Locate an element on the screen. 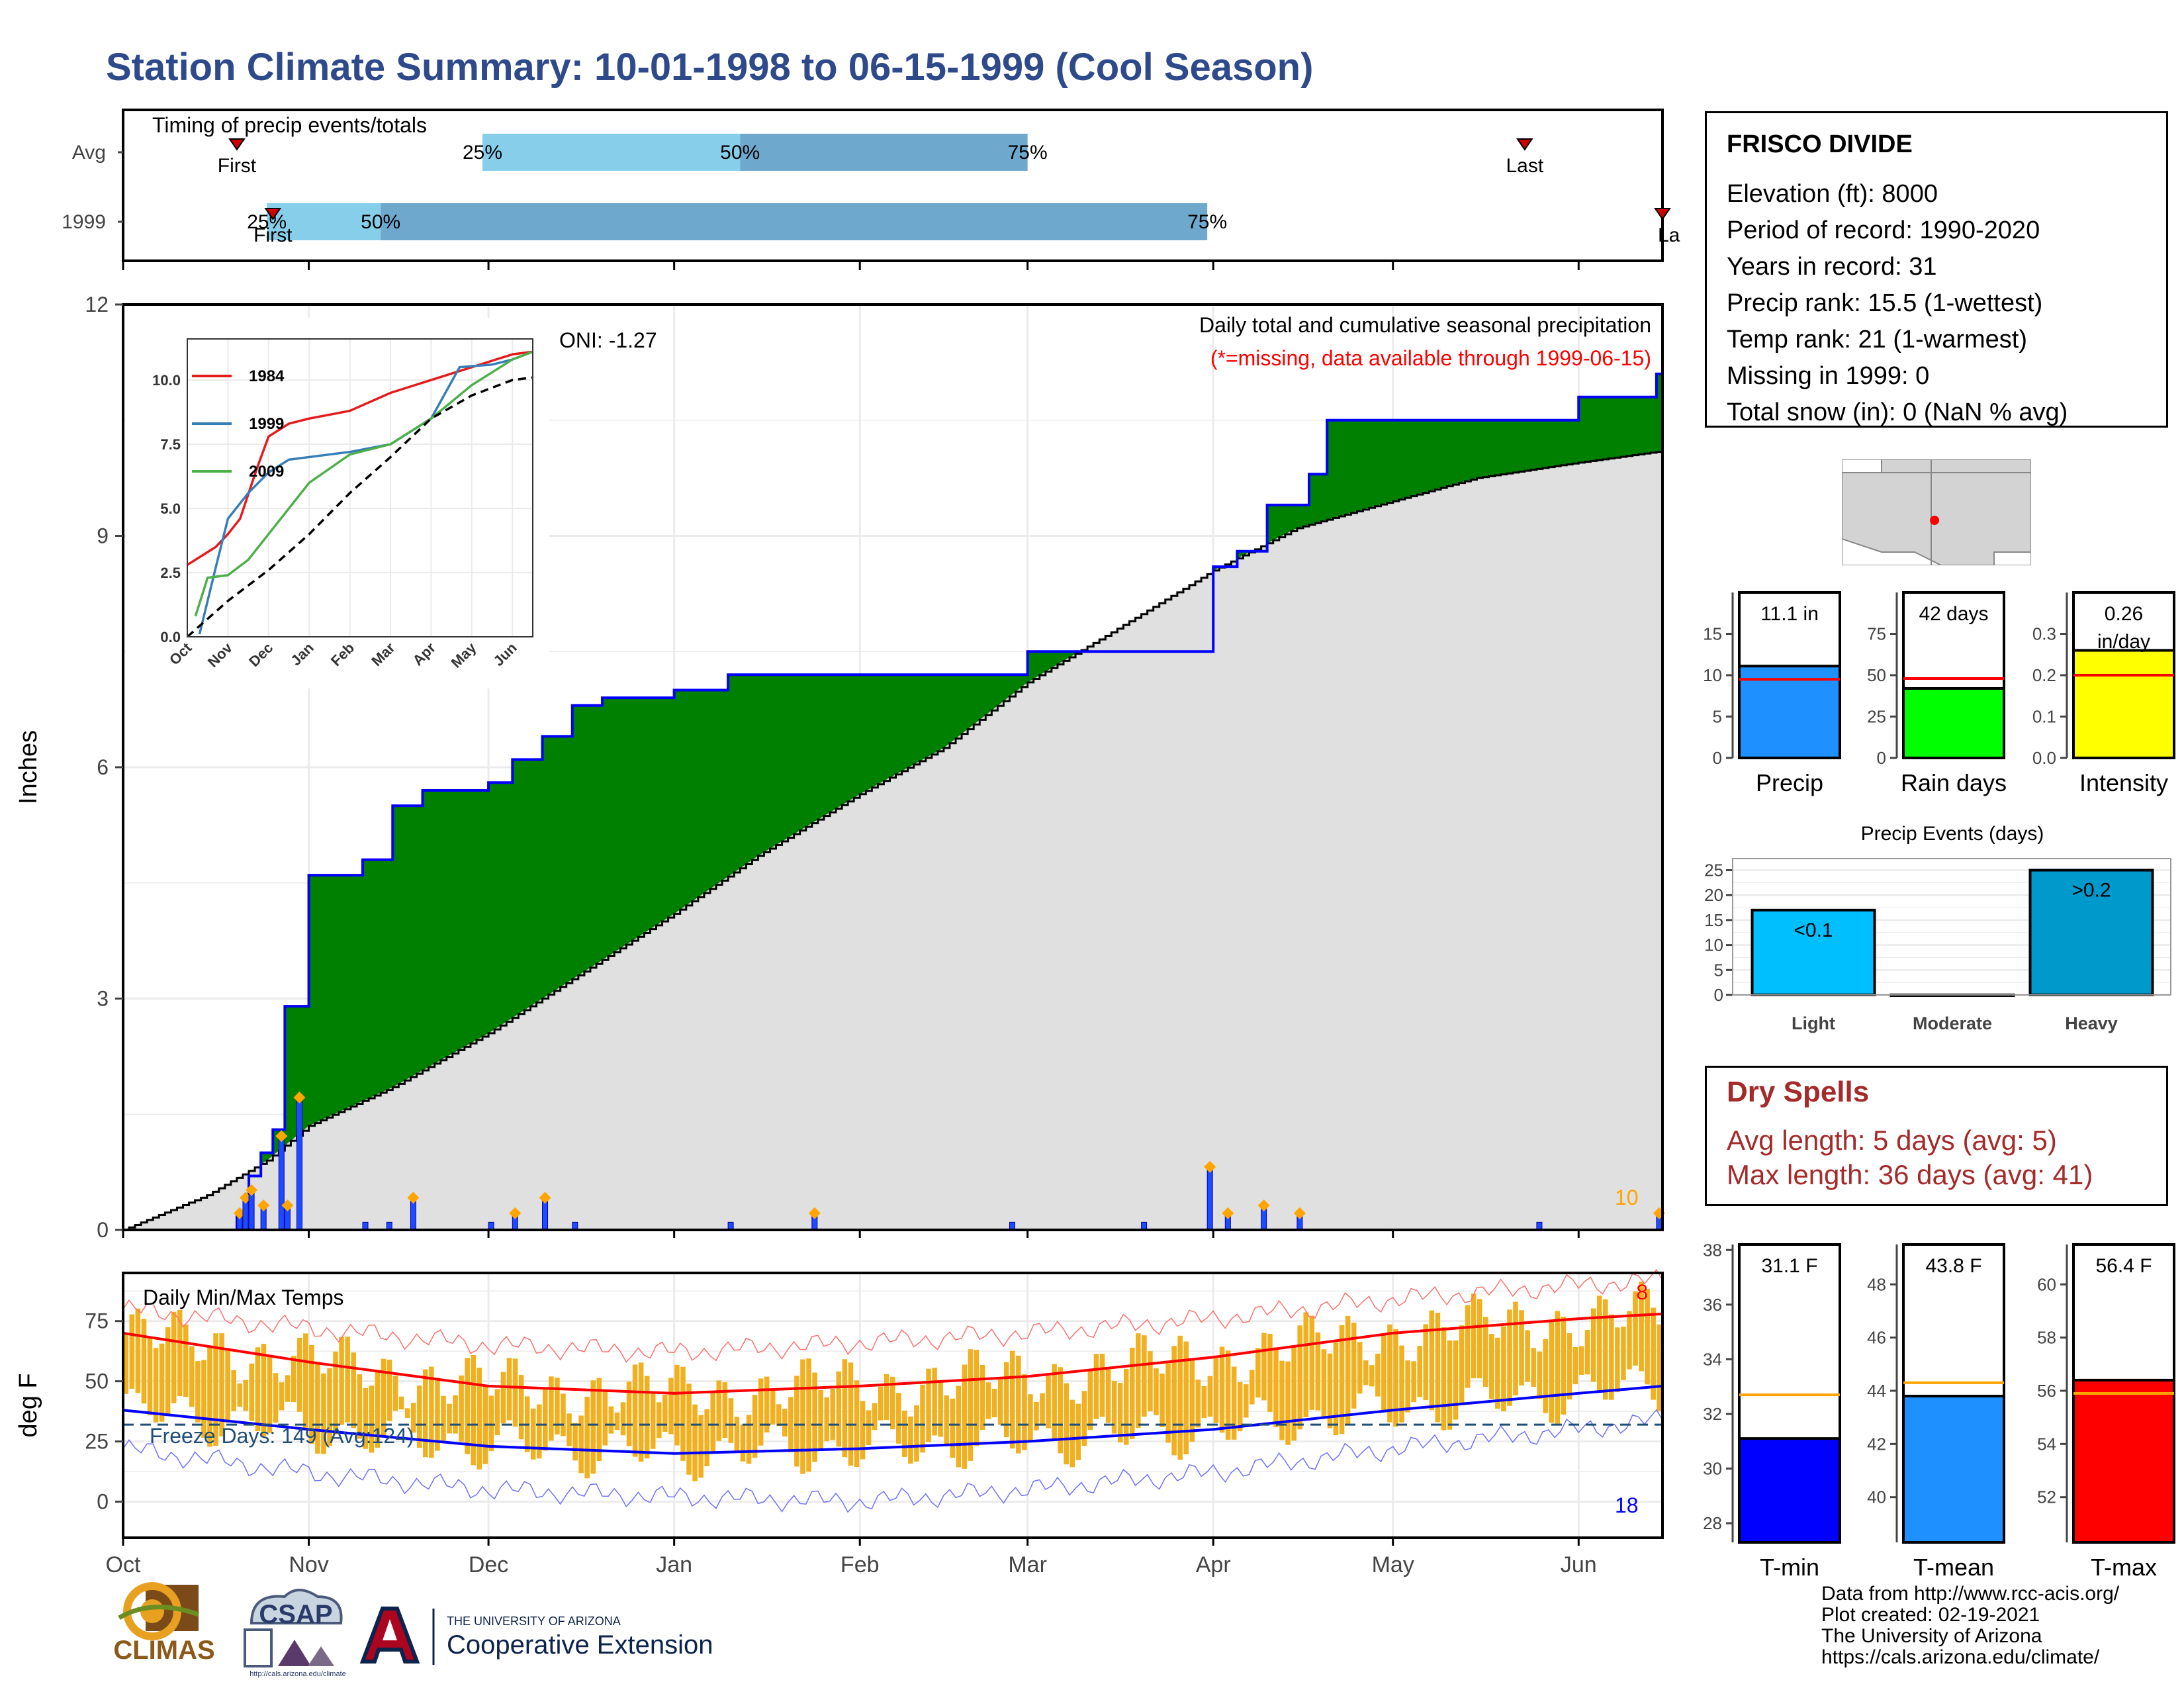 The width and height of the screenshot is (2184, 1688). station-detail-line: Total snow (in): 0 (NaN % avg) is located at coordinates (1897, 412).